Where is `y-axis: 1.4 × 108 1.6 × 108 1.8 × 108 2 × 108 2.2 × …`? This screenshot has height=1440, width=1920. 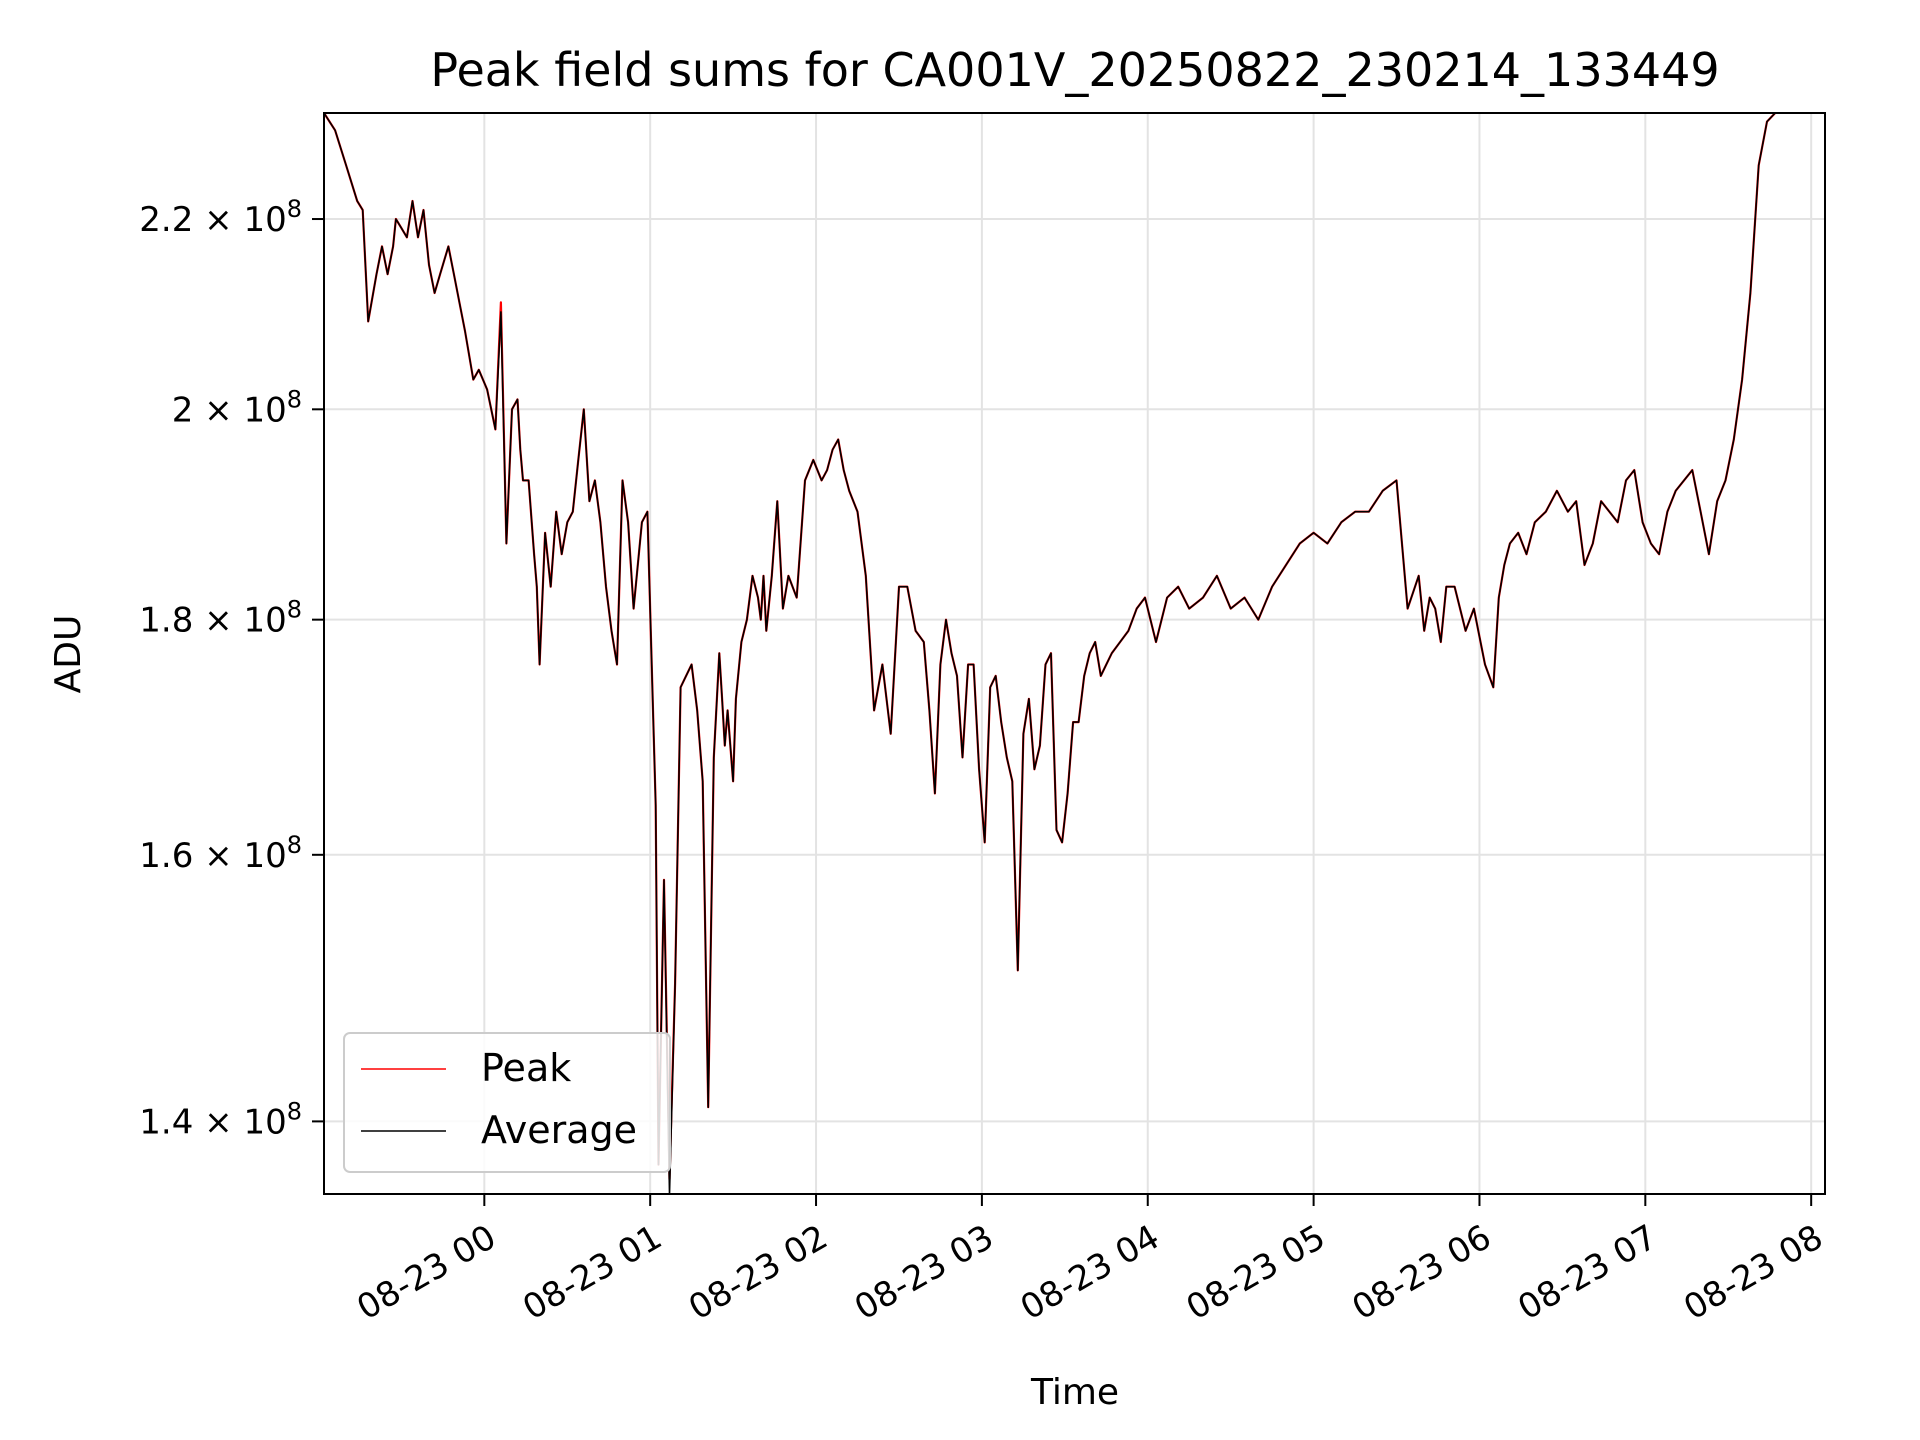
y-axis: 1.4 × 108 1.6 × 108 1.8 × 108 2 × 108 2.2 × … is located at coordinates (231, 668).